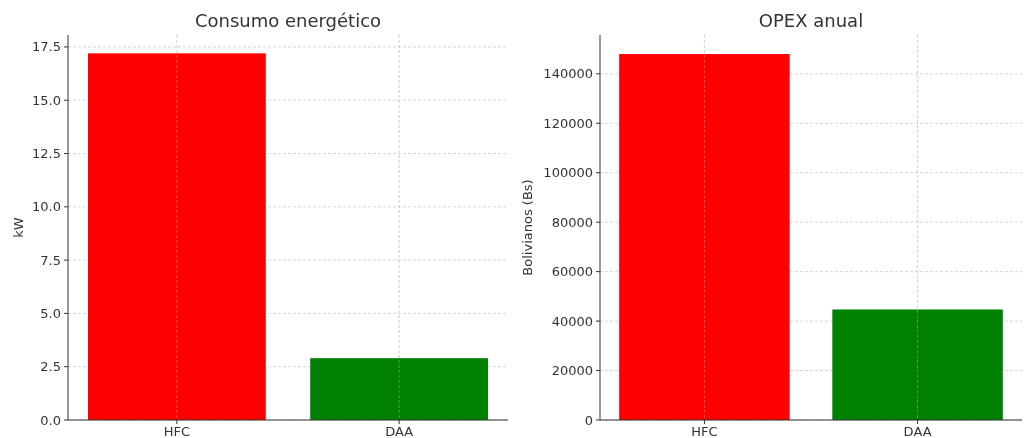 This screenshot has width=1029, height=438. I want to click on y-tick-label: 10.0, so click(46, 207).